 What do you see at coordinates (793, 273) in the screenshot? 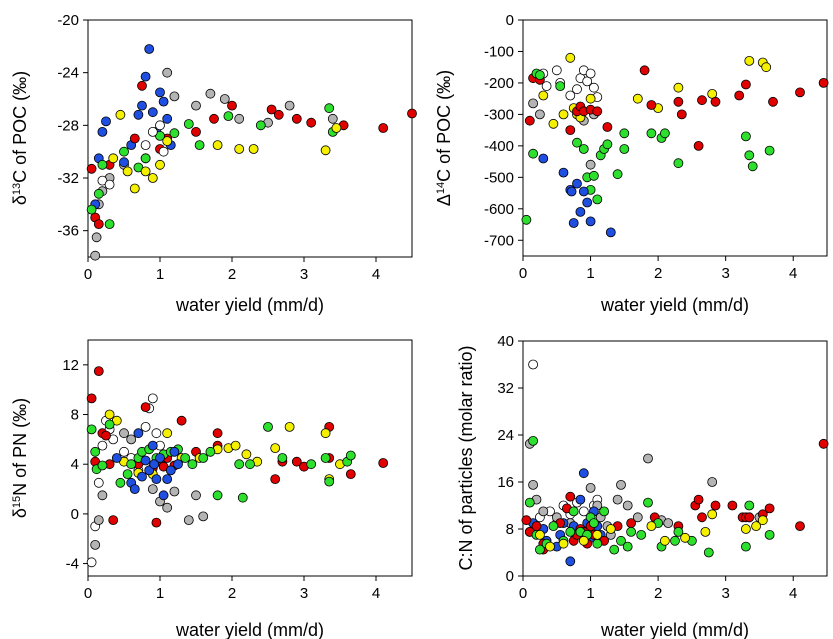
I see `x-tick-label: 4` at bounding box center [793, 273].